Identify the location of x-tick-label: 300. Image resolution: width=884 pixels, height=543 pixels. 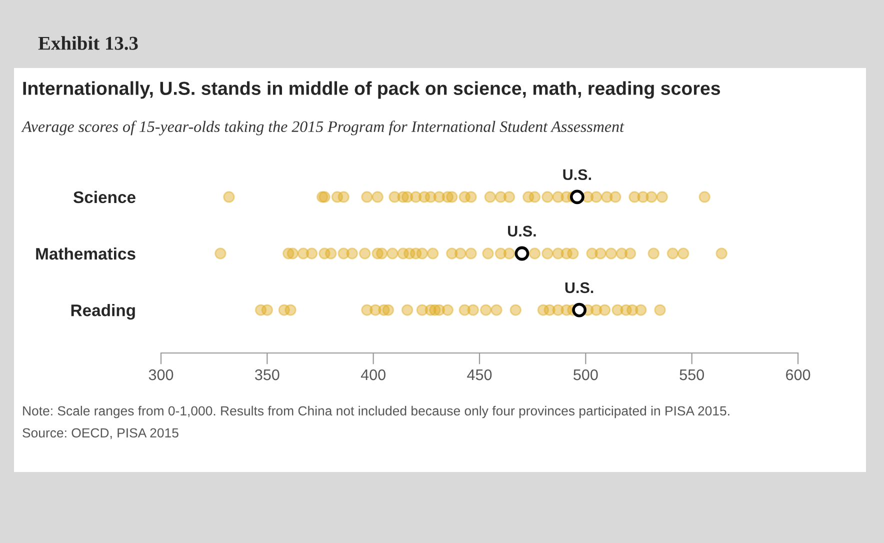
(161, 374).